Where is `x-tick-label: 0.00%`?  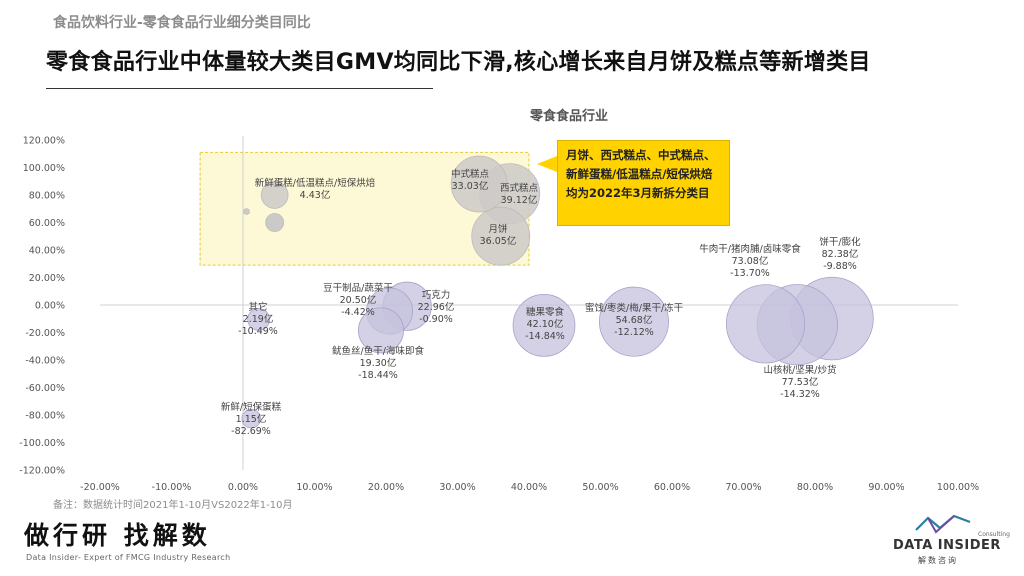 x-tick-label: 0.00% is located at coordinates (243, 487).